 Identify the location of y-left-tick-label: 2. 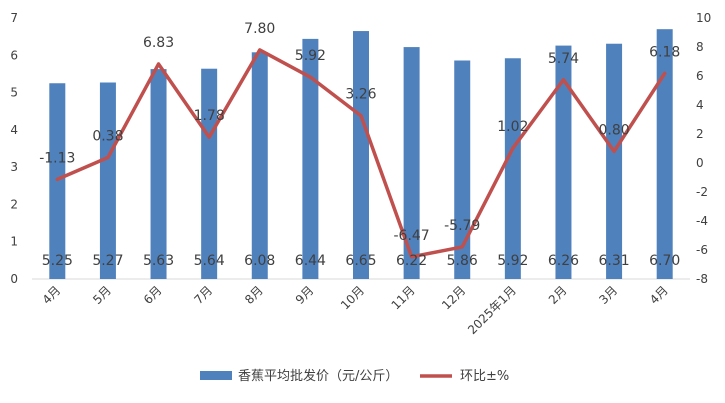
(14, 204).